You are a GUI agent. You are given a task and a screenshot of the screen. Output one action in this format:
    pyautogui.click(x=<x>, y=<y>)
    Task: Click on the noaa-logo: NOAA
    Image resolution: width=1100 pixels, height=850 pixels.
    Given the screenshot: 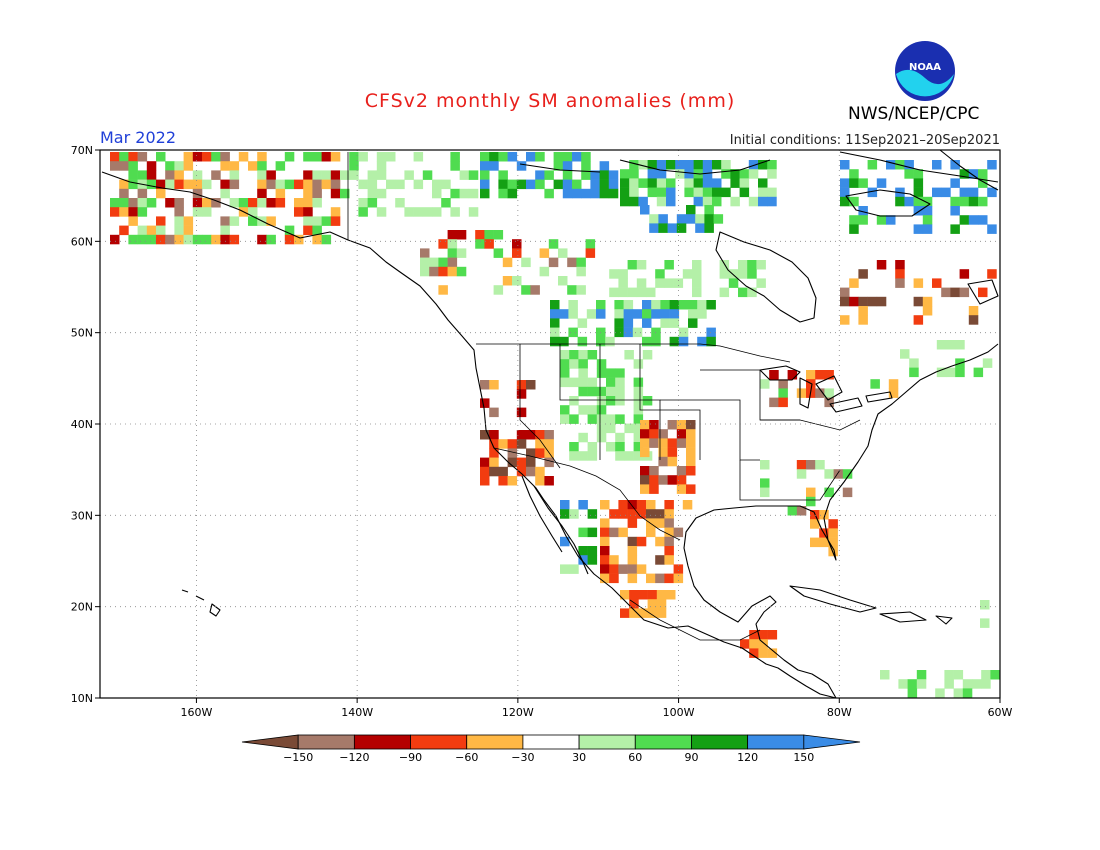 What is the action you would take?
    pyautogui.click(x=925, y=71)
    